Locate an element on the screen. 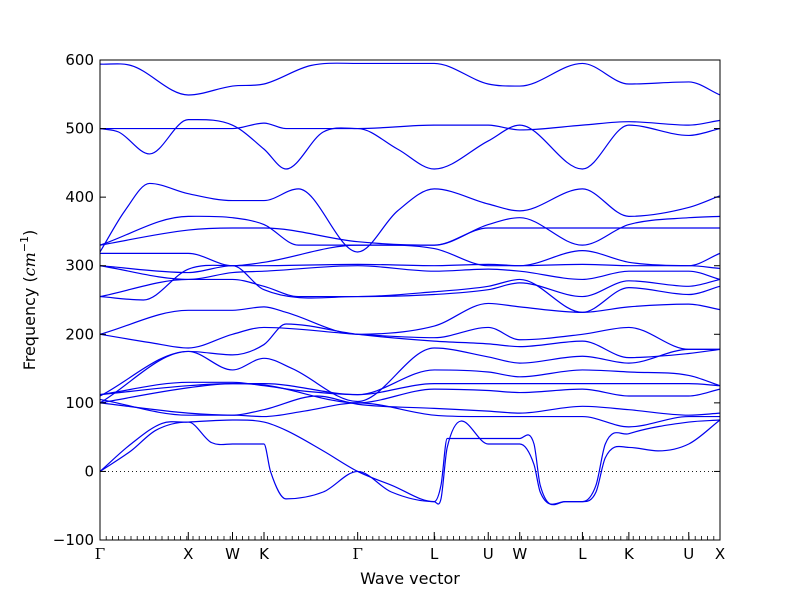 This screenshot has height=600, width=800. y-tick-label: 300 is located at coordinates (79, 266).